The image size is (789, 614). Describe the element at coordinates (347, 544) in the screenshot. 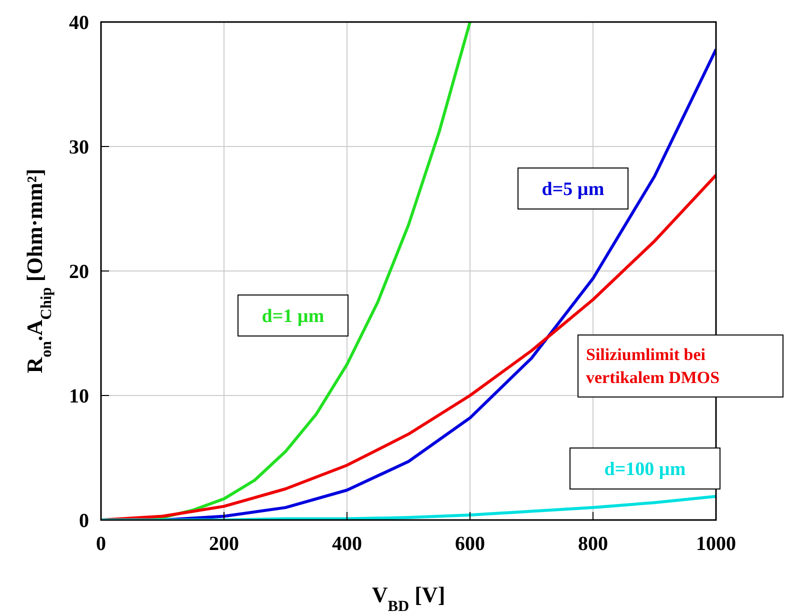

I see `x-tick-label: 400` at that location.